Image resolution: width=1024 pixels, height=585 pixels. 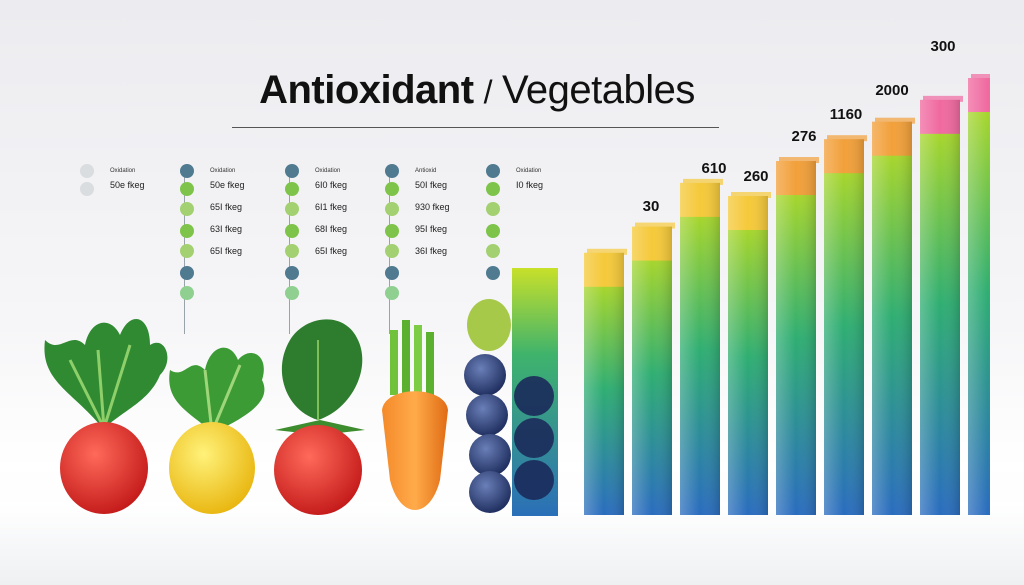 What do you see at coordinates (475, 127) in the screenshot?
I see `title-rule` at bounding box center [475, 127].